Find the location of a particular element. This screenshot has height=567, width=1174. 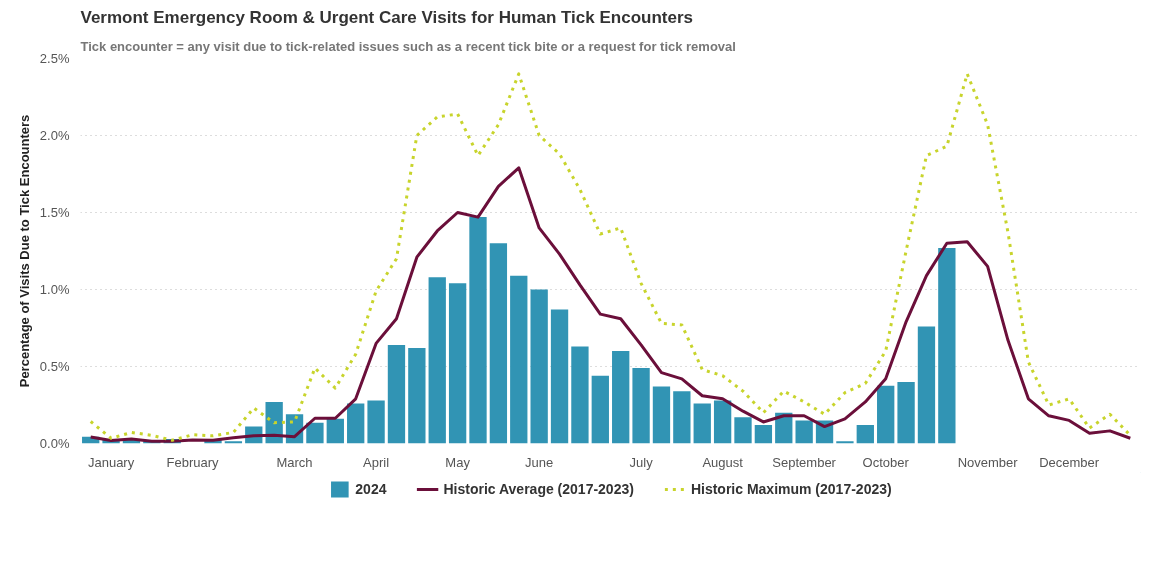

y-tick-label: 2.0% is located at coordinates (54, 135).